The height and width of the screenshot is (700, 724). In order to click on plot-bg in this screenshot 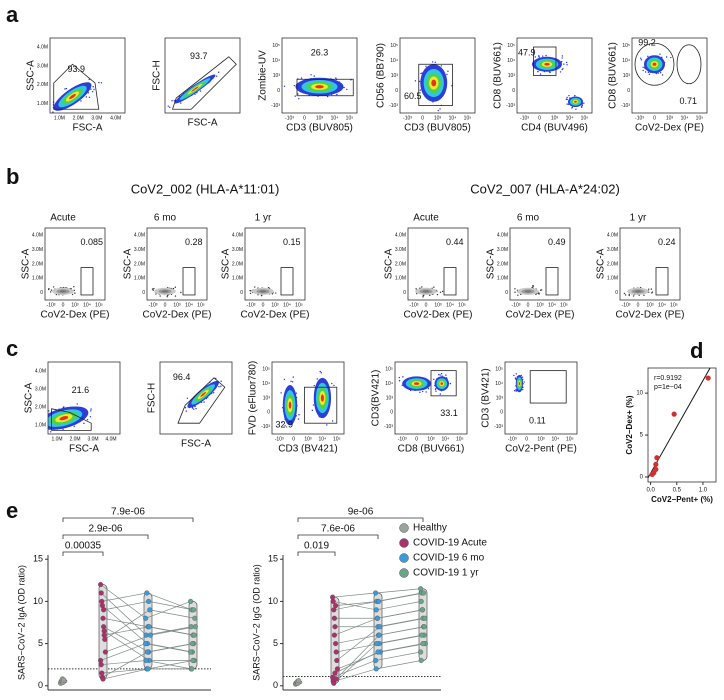, I will do `click(540, 264)`.